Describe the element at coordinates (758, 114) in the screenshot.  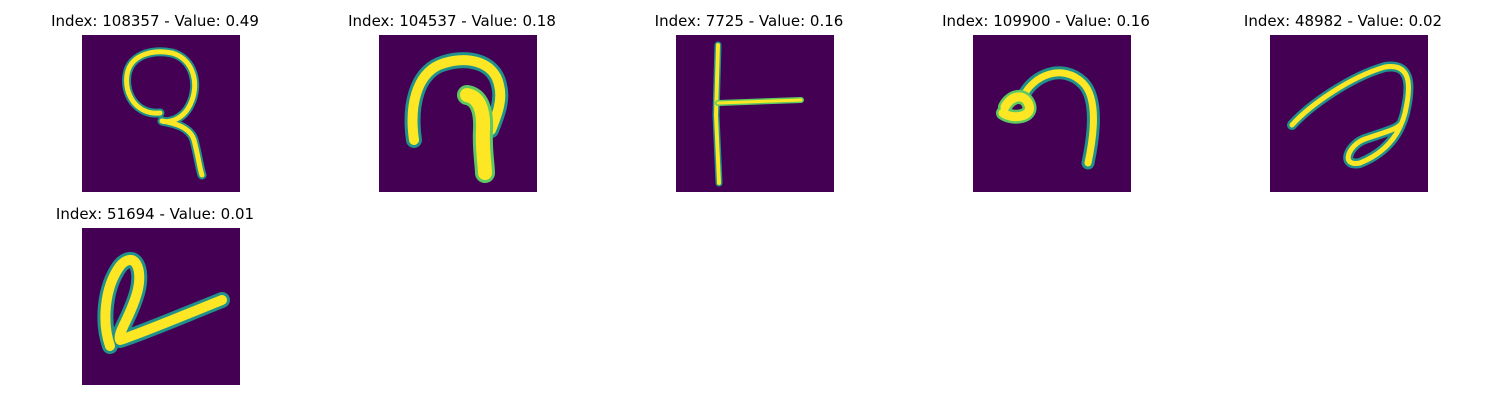
I see `handwritten-glyph-t-rotated-icon` at that location.